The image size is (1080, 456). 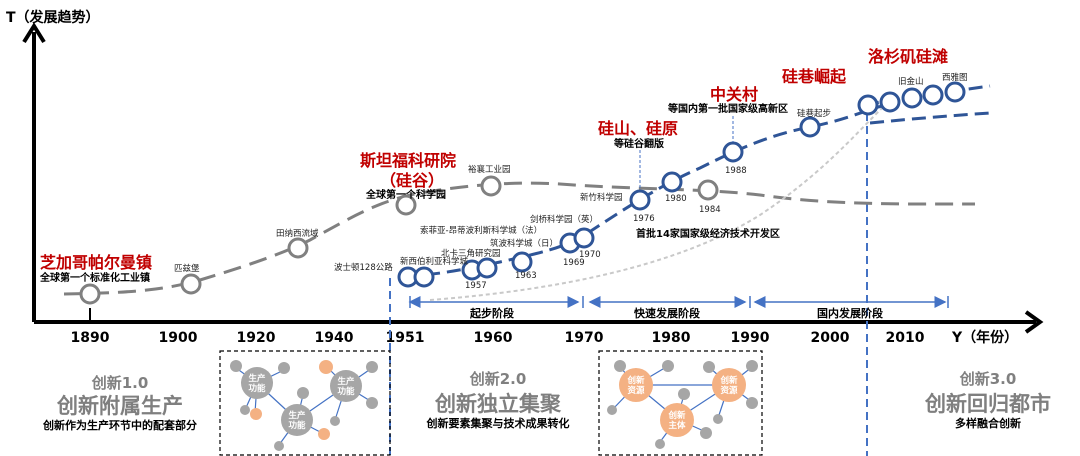 What do you see at coordinates (498, 423) in the screenshot?
I see `b2-desc: 创新要素集聚与技术成果转化` at bounding box center [498, 423].